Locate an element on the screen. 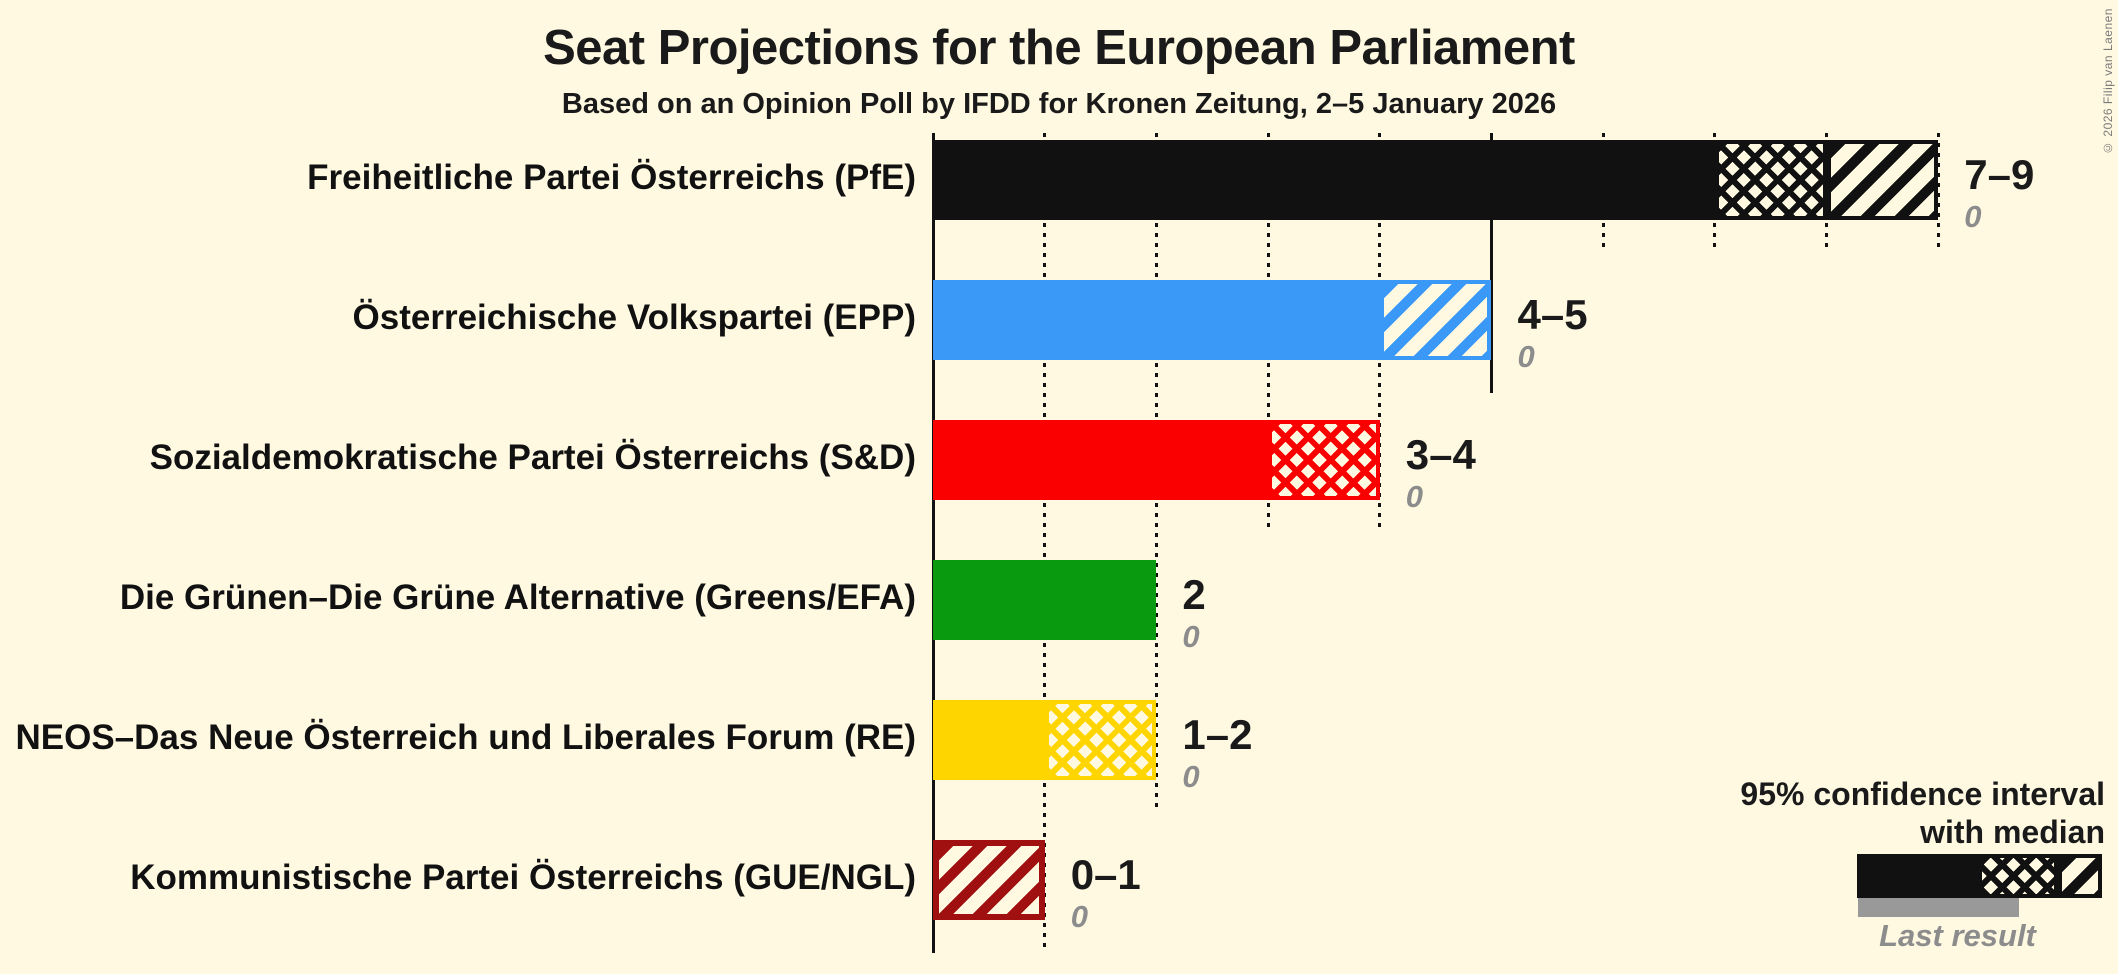 The height and width of the screenshot is (974, 2118). seat-range-label: 1–2 is located at coordinates (1217, 734).